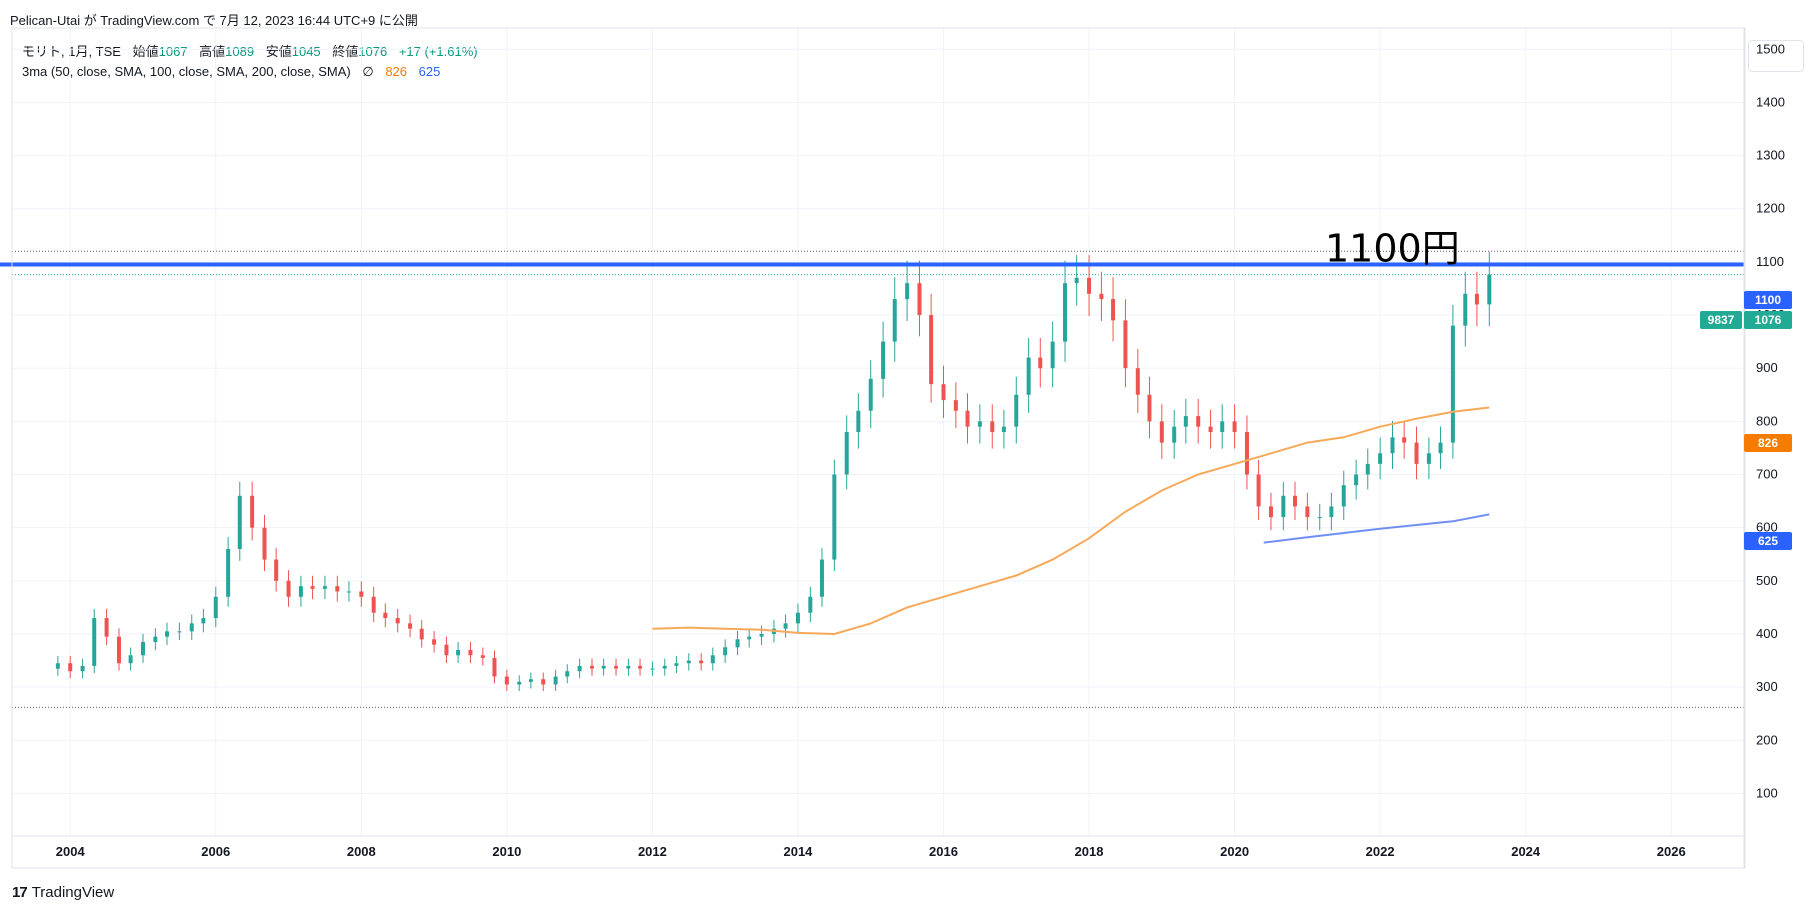 The image size is (1818, 914). Describe the element at coordinates (1380, 851) in the screenshot. I see `x-tick-label: 2022` at that location.